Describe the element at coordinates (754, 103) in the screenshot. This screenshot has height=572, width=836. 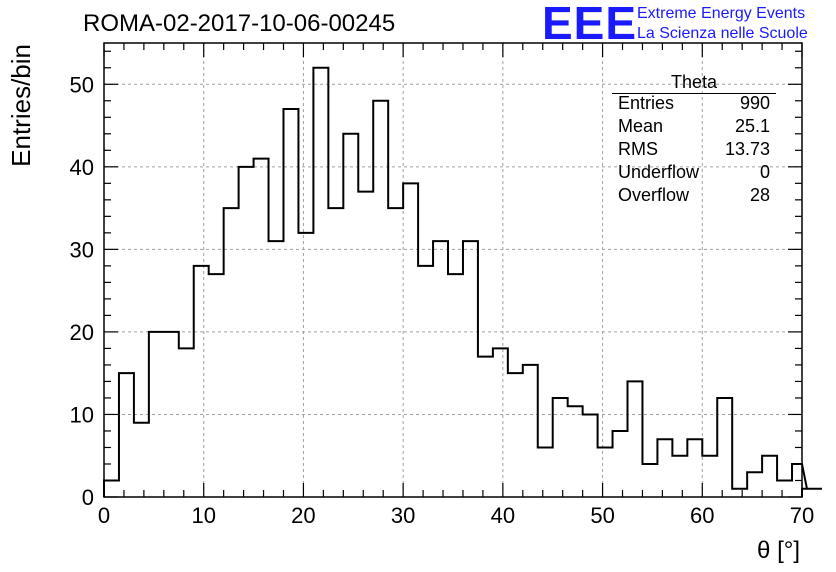
I see `stats-value: 990` at that location.